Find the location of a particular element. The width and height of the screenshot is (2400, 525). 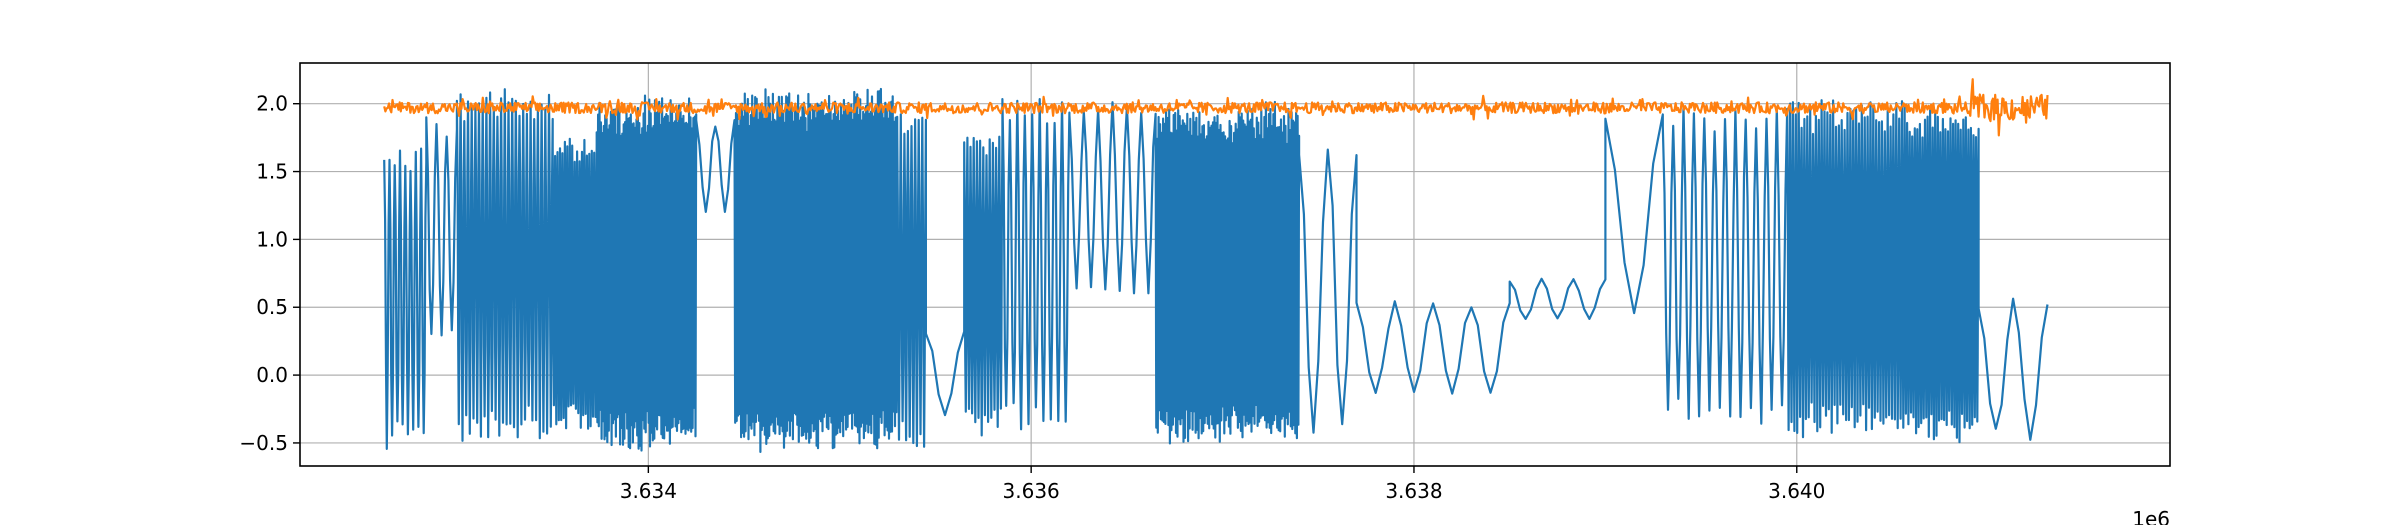

x-tick-label: 3.640 is located at coordinates (1796, 491).